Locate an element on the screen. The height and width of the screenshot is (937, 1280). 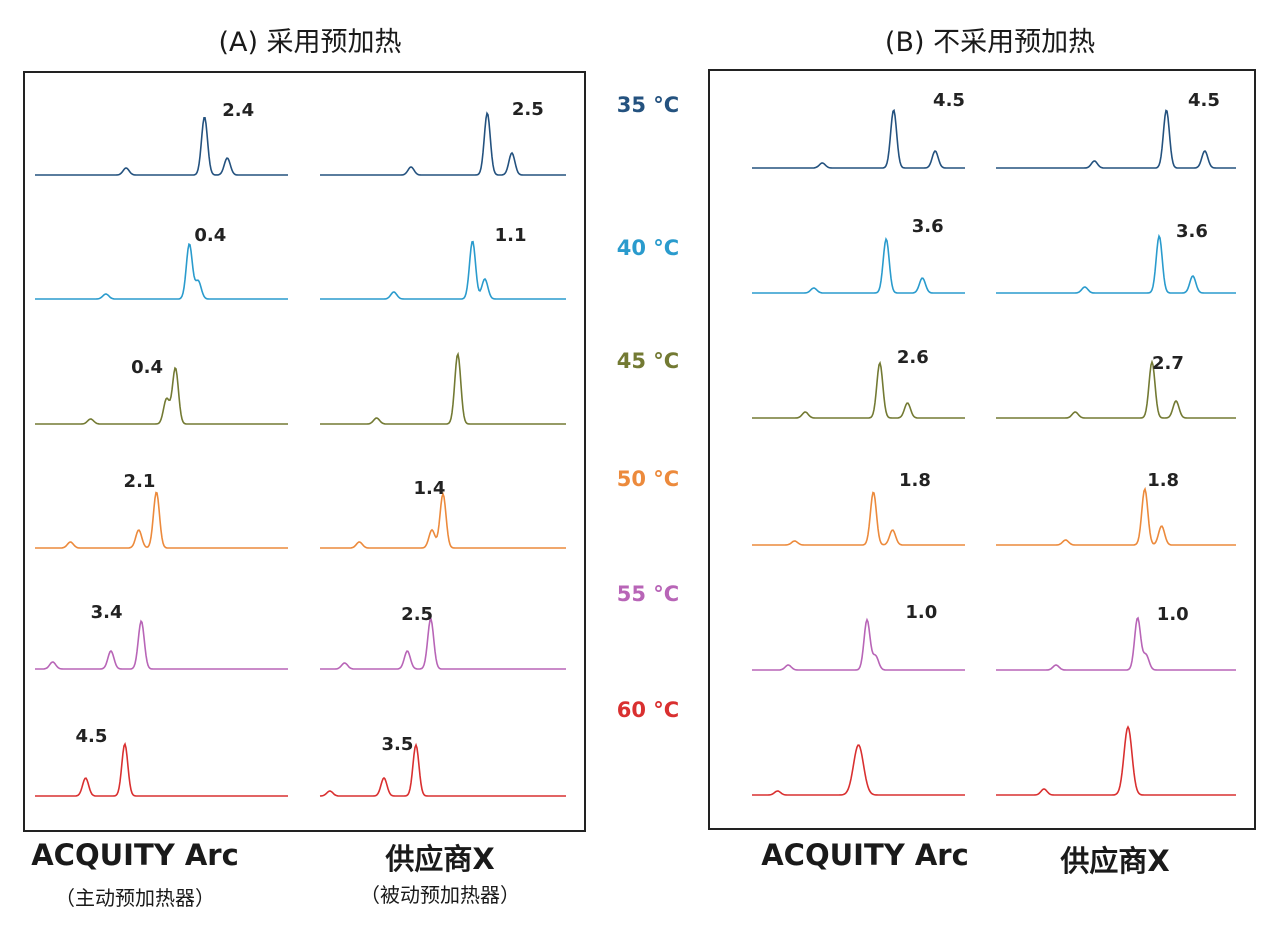
trace-b_x-40C is located at coordinates (1116, 263).